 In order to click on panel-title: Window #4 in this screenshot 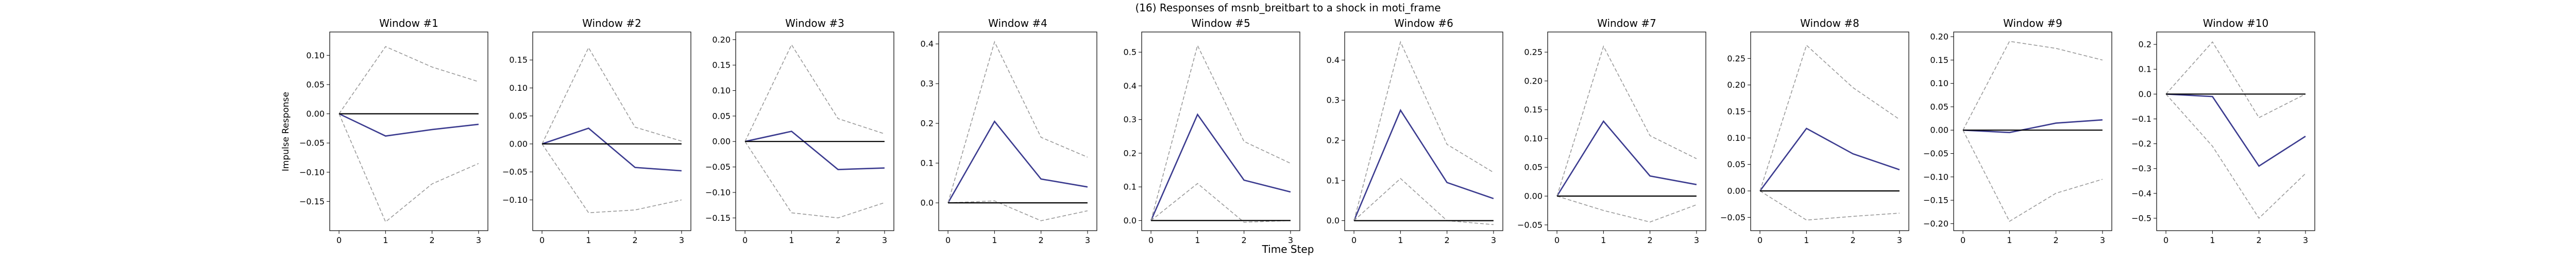, I will do `click(1017, 23)`.